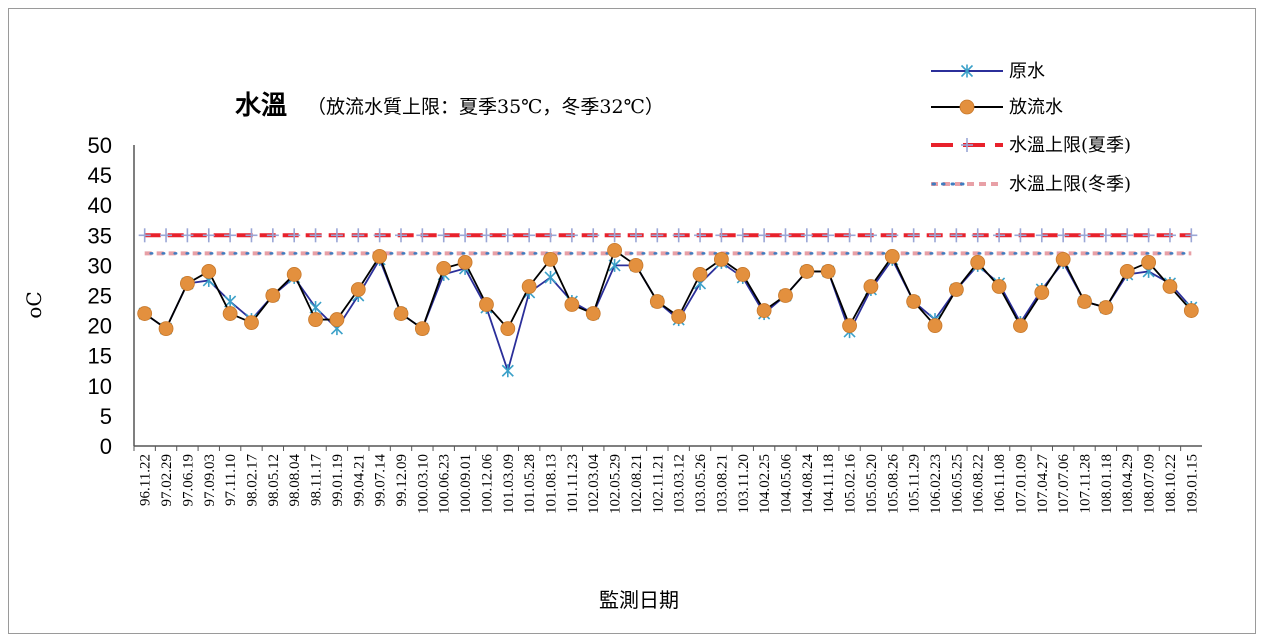 Image resolution: width=1269 pixels, height=641 pixels. I want to click on x-tick-label: 98.08.04, so click(295, 480).